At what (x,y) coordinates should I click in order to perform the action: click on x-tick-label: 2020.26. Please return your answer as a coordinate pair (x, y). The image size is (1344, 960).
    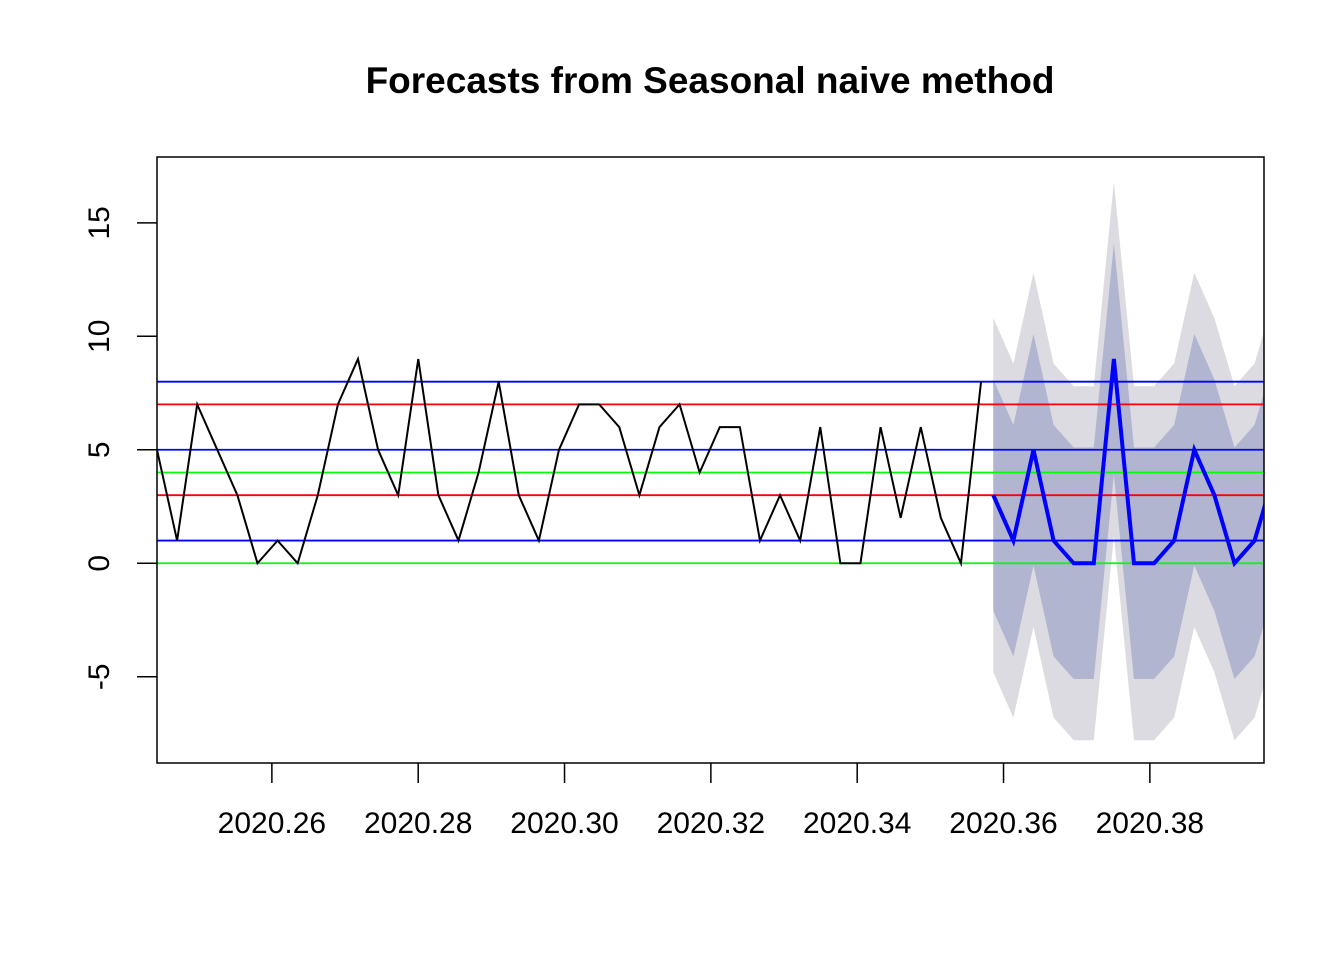
    Looking at the image, I should click on (272, 823).